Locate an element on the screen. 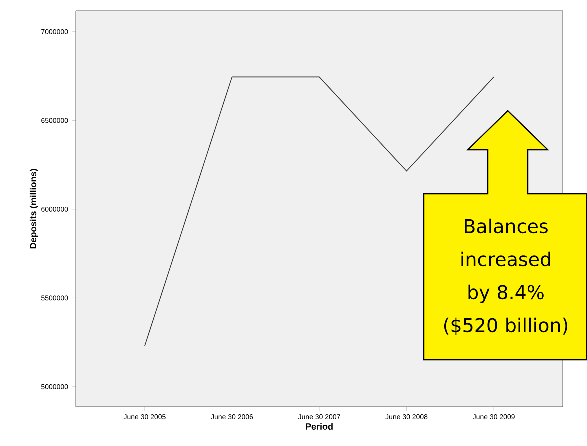  annotation: Balances increased by 8.4% ($520 billion) is located at coordinates (506, 277).